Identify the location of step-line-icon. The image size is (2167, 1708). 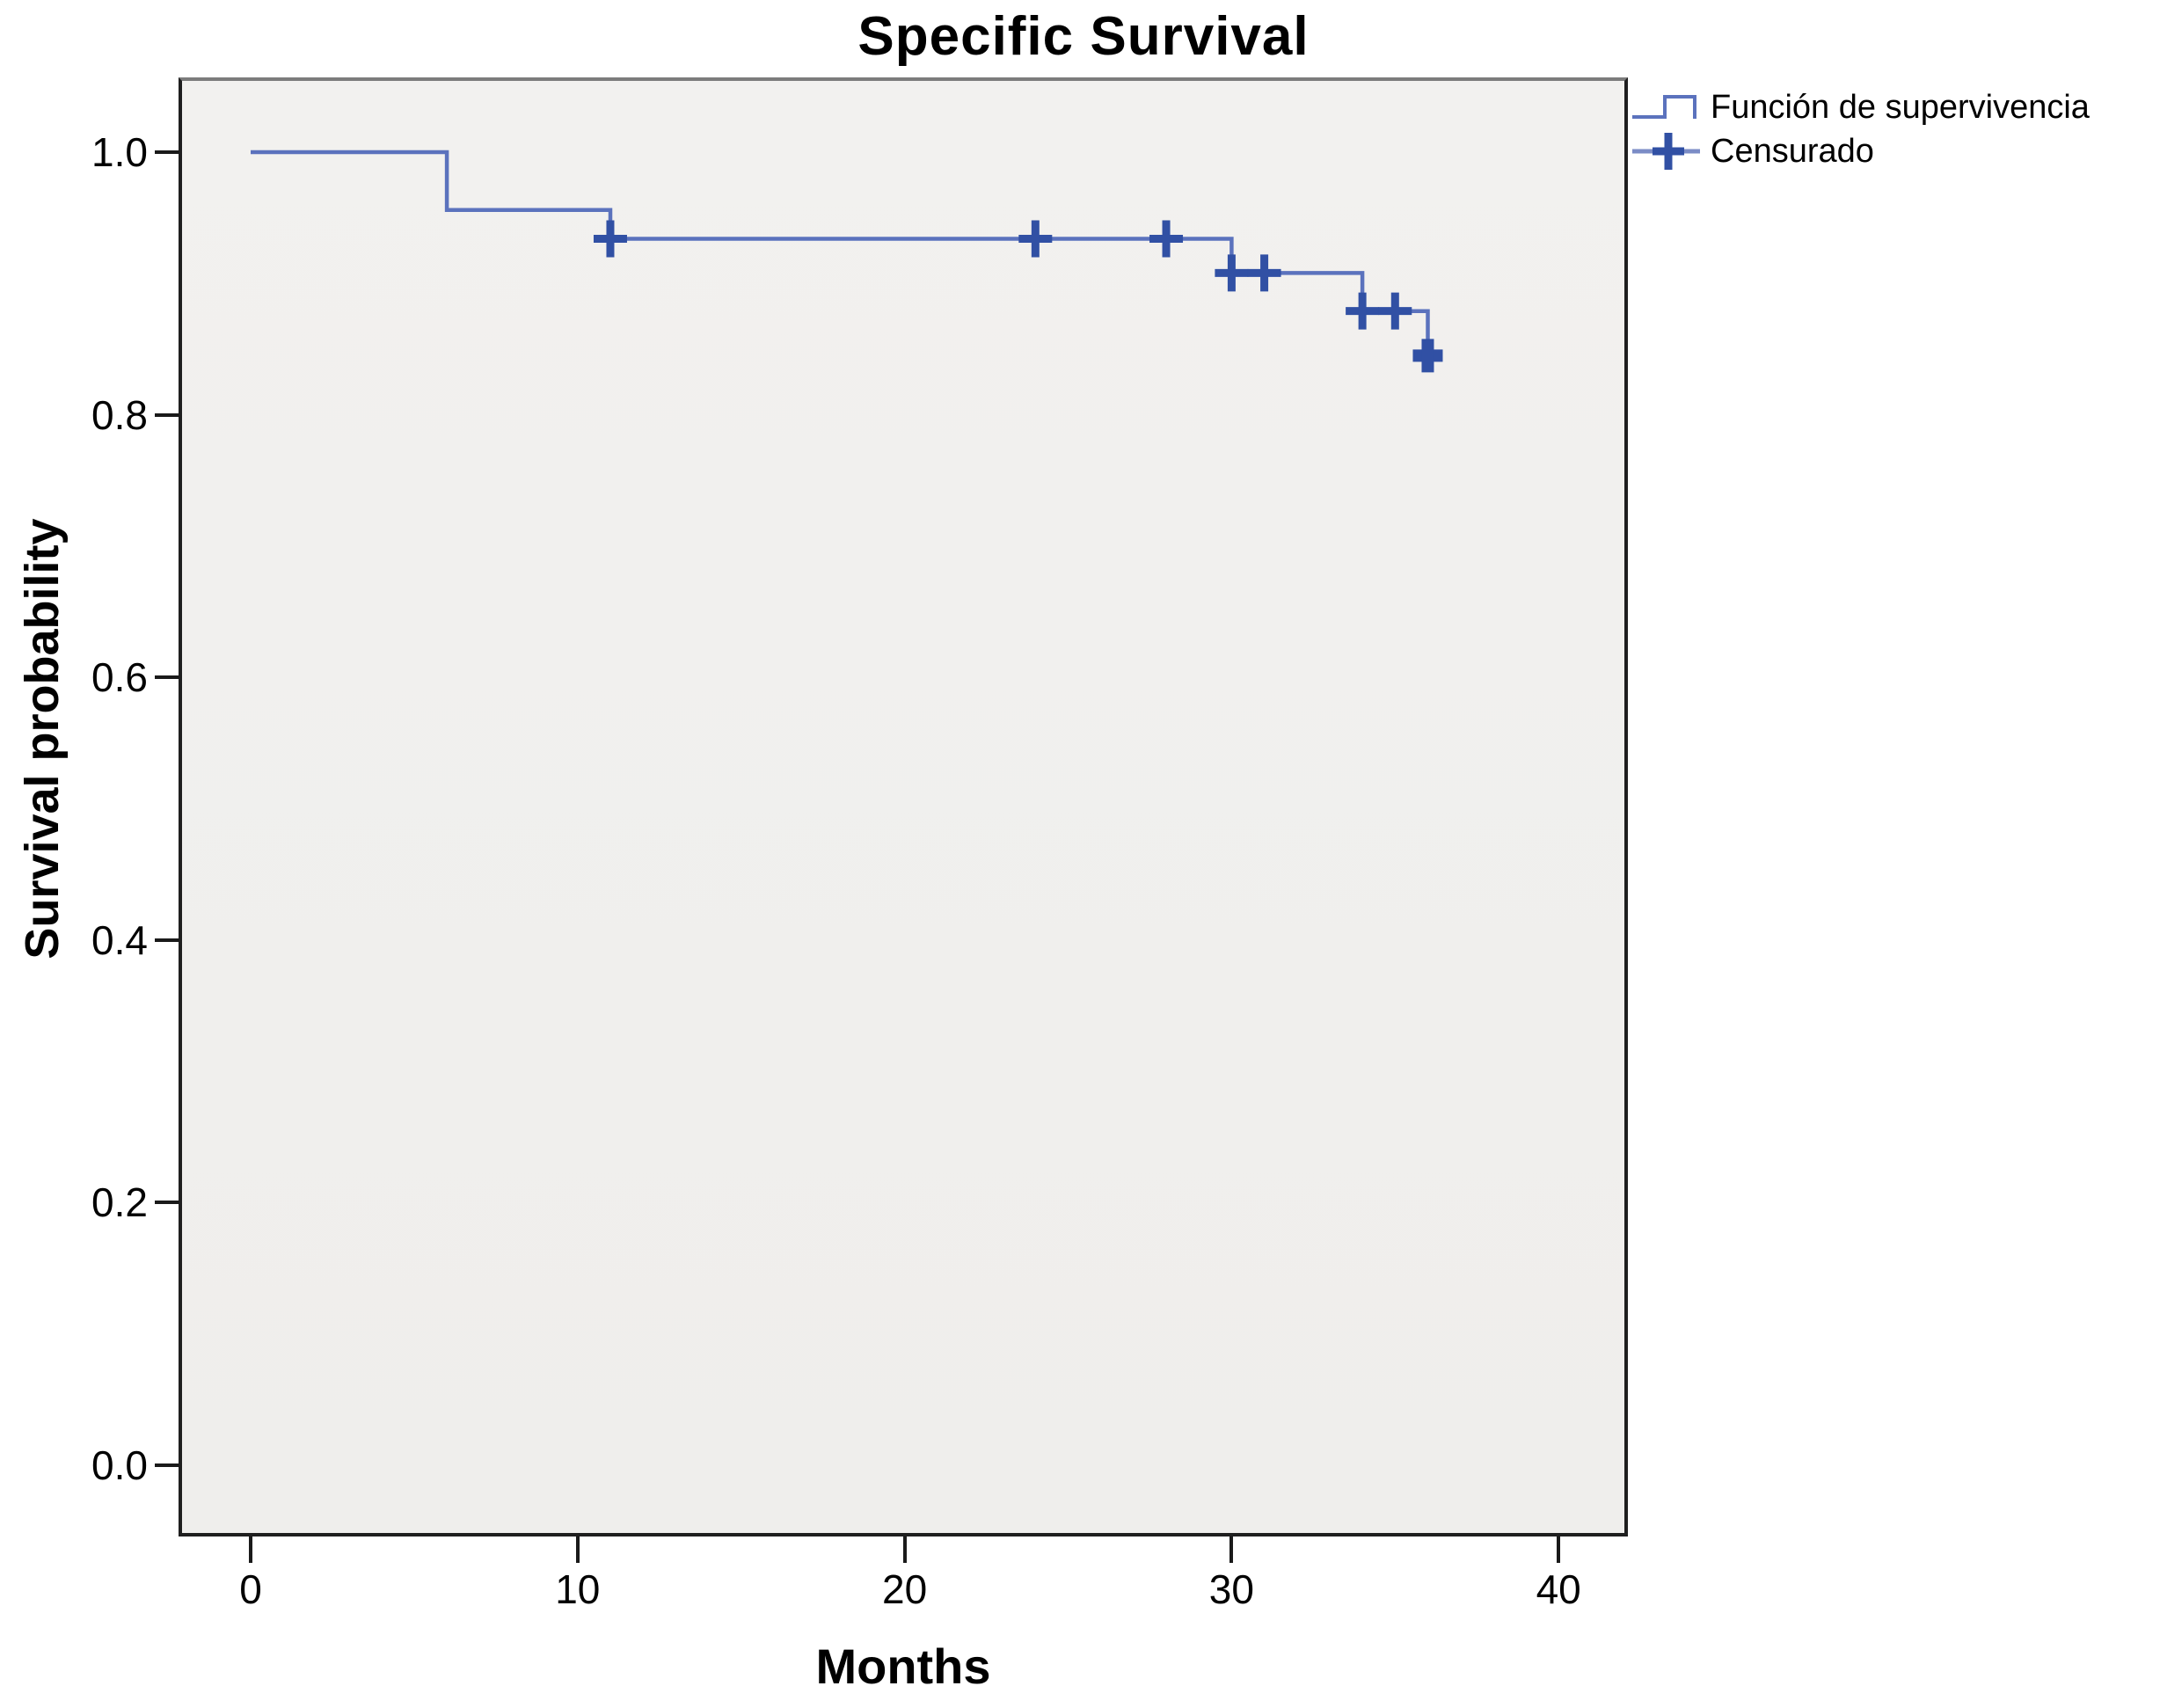
(1664, 107).